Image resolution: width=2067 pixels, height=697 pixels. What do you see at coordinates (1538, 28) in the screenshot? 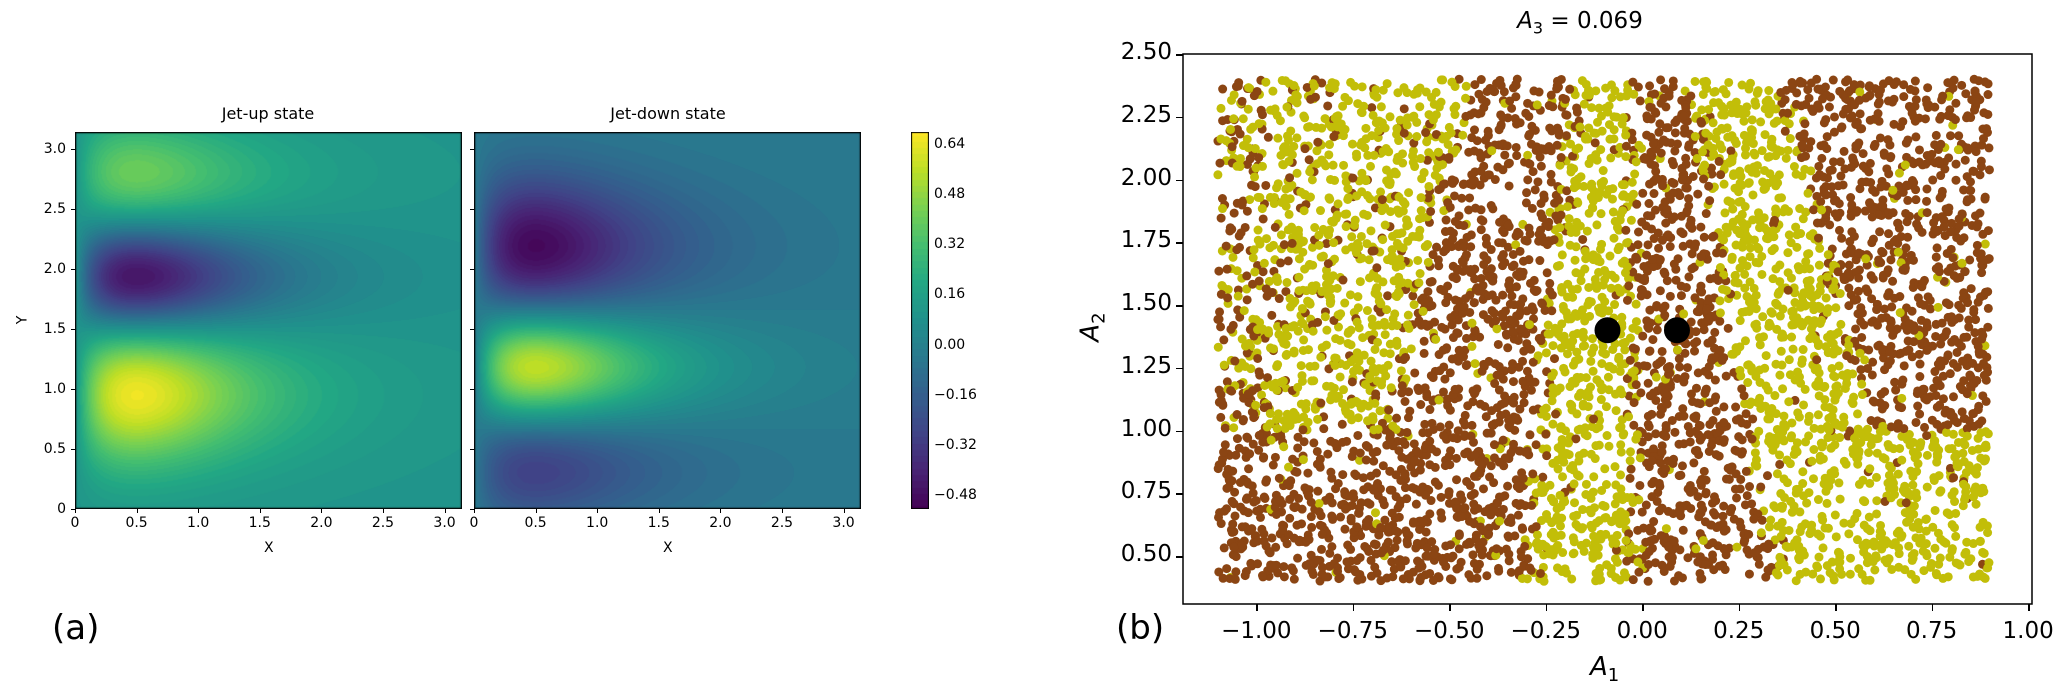
I see `title-sub: 3` at bounding box center [1538, 28].